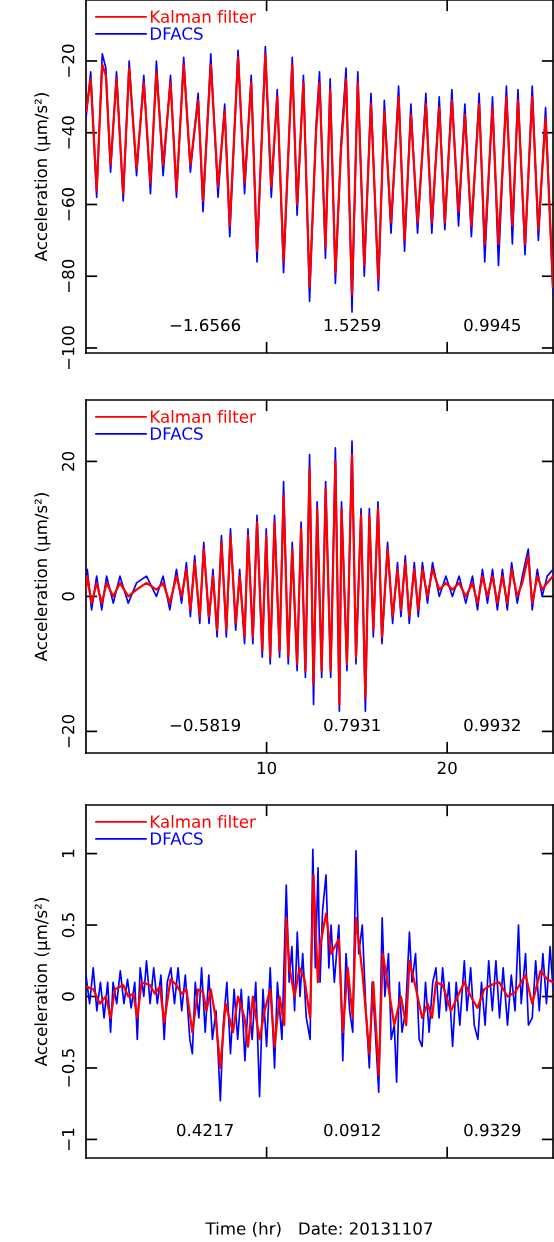 This screenshot has height=1242, width=554. What do you see at coordinates (352, 725) in the screenshot?
I see `annotation: 0.7931` at bounding box center [352, 725].